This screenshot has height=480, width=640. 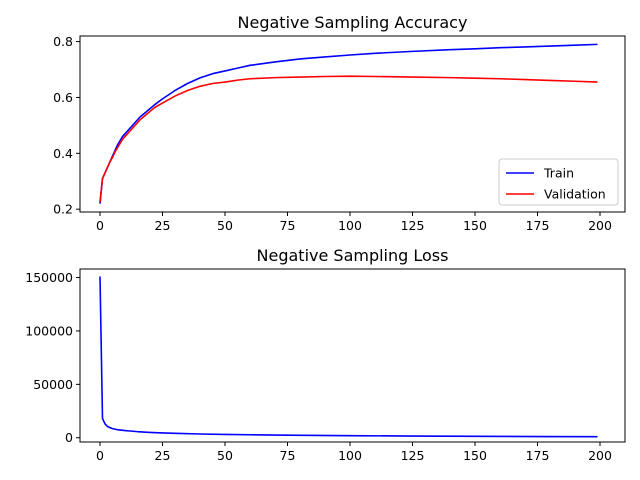 What do you see at coordinates (600, 455) in the screenshot?
I see `loss-x-tick-label: 200` at bounding box center [600, 455].